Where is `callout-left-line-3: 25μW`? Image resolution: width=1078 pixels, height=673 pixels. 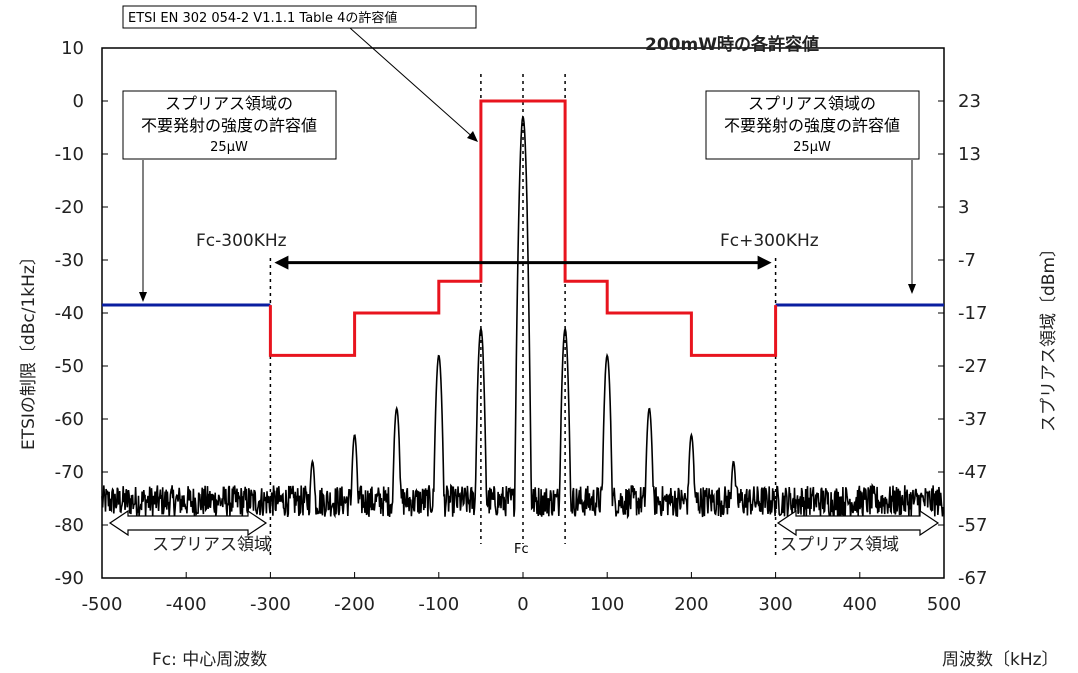 callout-left-line-3: 25μW is located at coordinates (229, 147).